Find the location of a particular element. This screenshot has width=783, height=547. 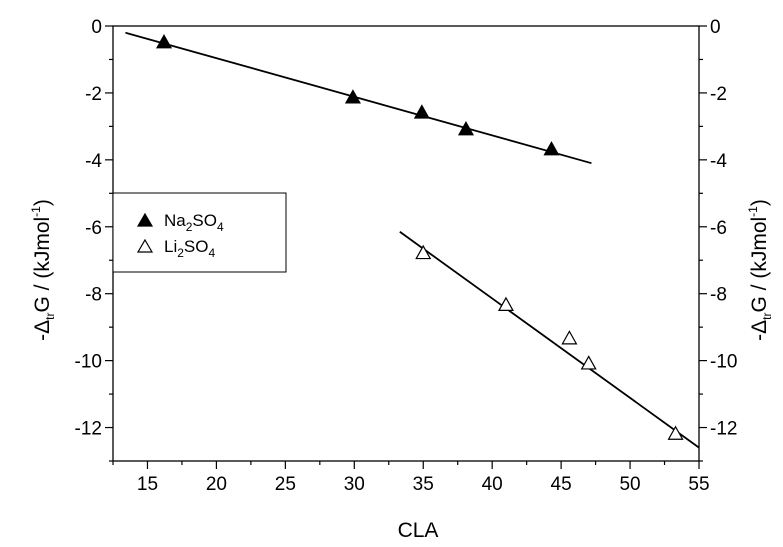

x-tick-label: 35 is located at coordinates (423, 484).